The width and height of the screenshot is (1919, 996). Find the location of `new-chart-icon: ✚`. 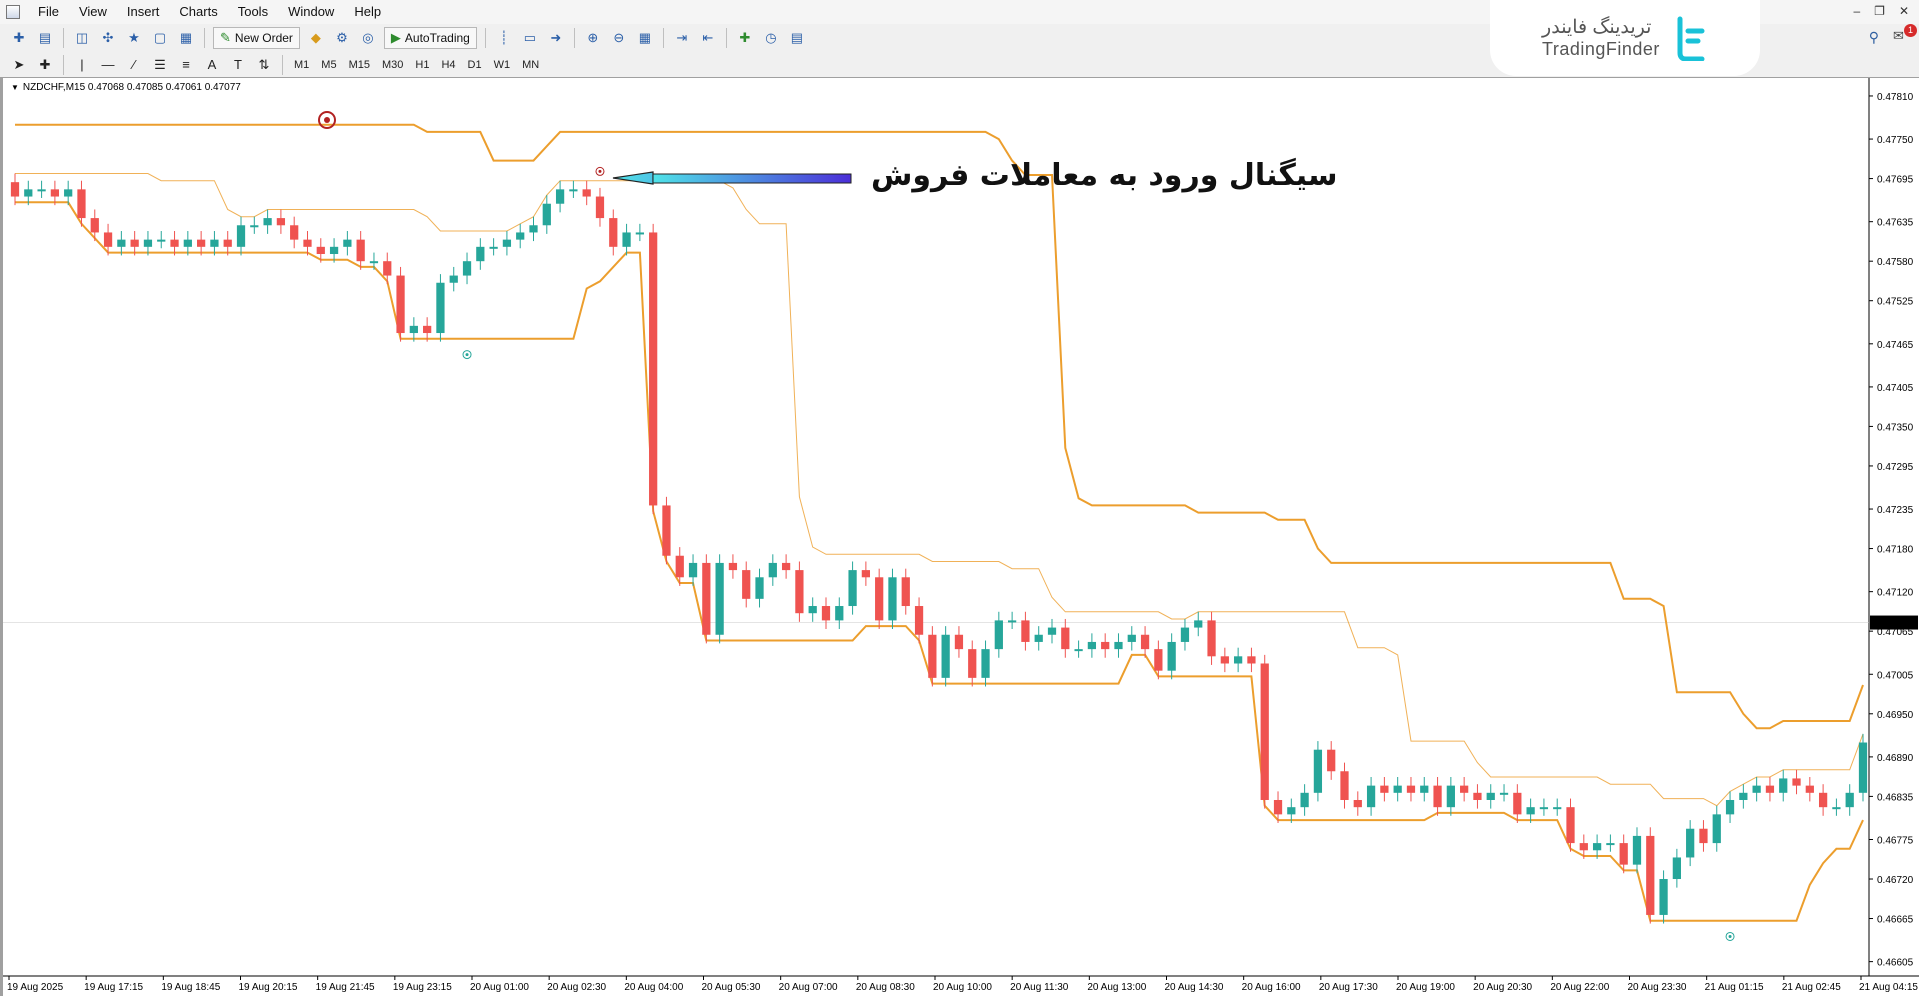

new-chart-icon: ✚ is located at coordinates (19, 37).